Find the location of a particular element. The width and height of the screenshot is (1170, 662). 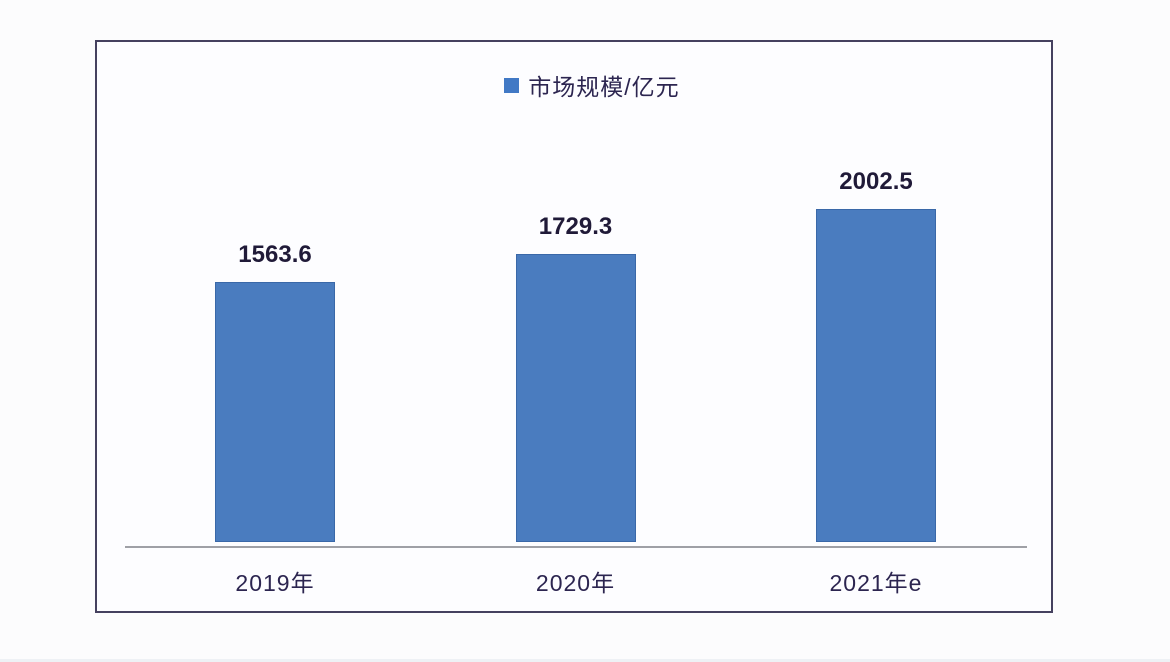

legend-swatch-icon is located at coordinates (512, 85).